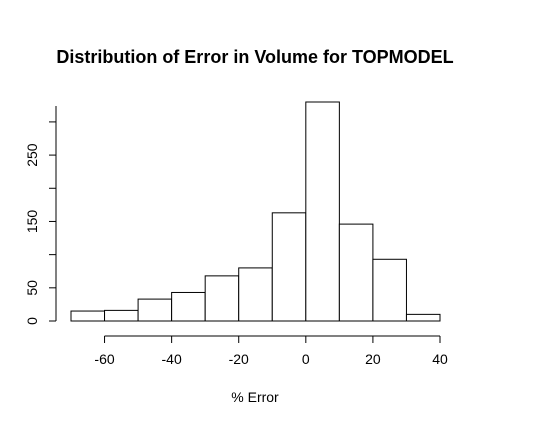 Image resolution: width=537 pixels, height=447 pixels. Describe the element at coordinates (32, 321) in the screenshot. I see `y-tick-label: 0` at that location.